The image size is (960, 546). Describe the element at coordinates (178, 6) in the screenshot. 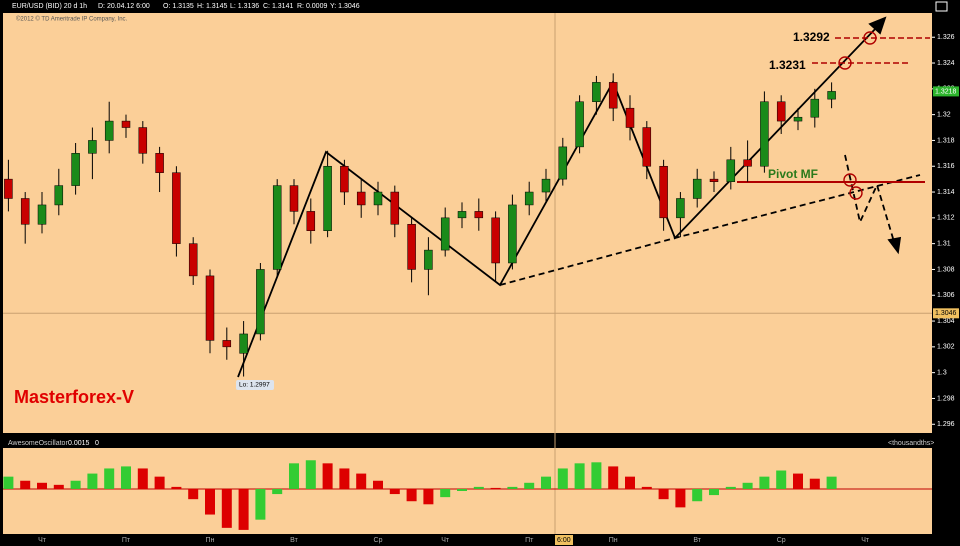

I see `header-open: O: 1.3135` at that location.